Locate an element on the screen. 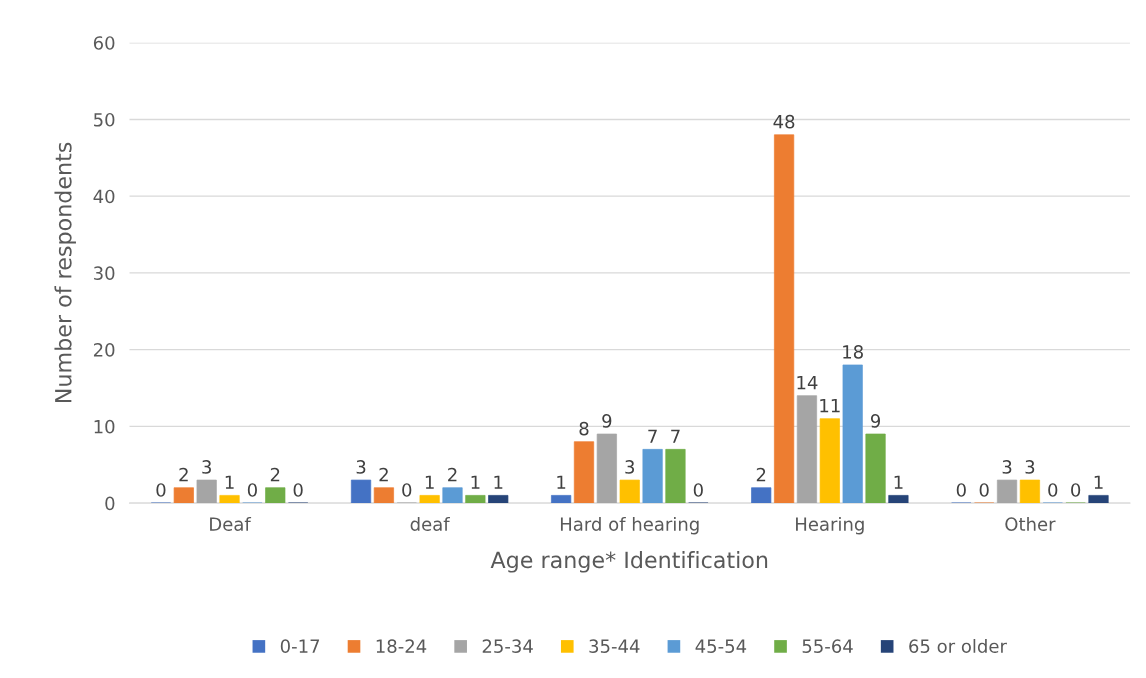 The width and height of the screenshot is (1146, 678). y-tick-label: 20 is located at coordinates (104, 350).